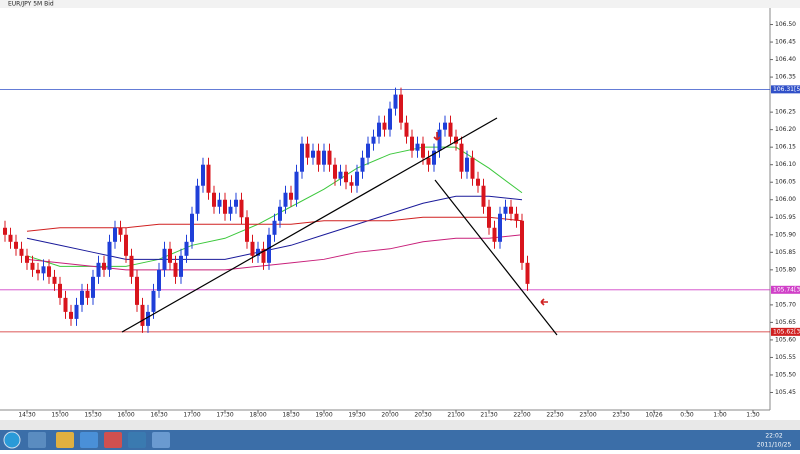  Describe the element at coordinates (785, 42) in the screenshot. I see `y-tick-label: 106.45` at that location.